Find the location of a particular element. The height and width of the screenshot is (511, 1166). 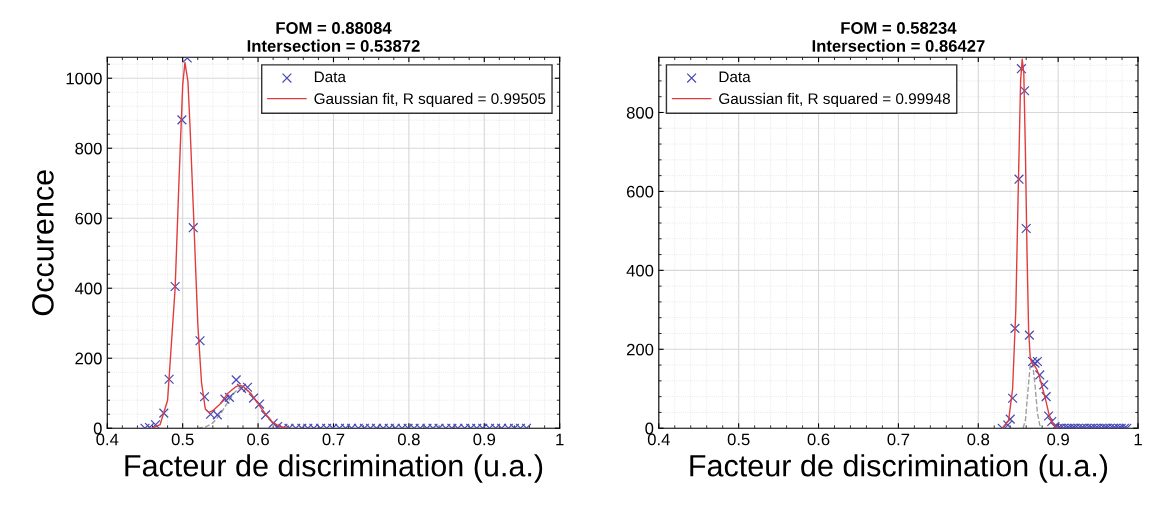

y-axis-title: Occurence is located at coordinates (43, 243).